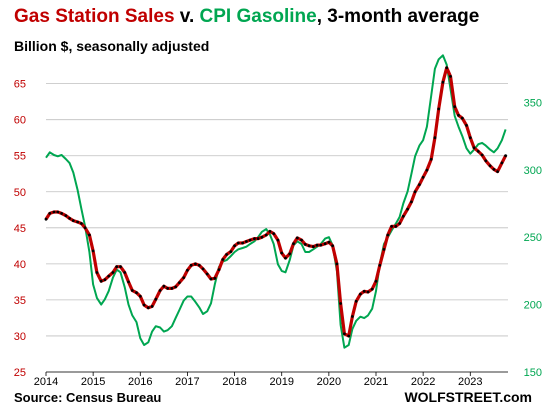  What do you see at coordinates (187, 382) in the screenshot?
I see `x-tick-label: 2017` at bounding box center [187, 382].